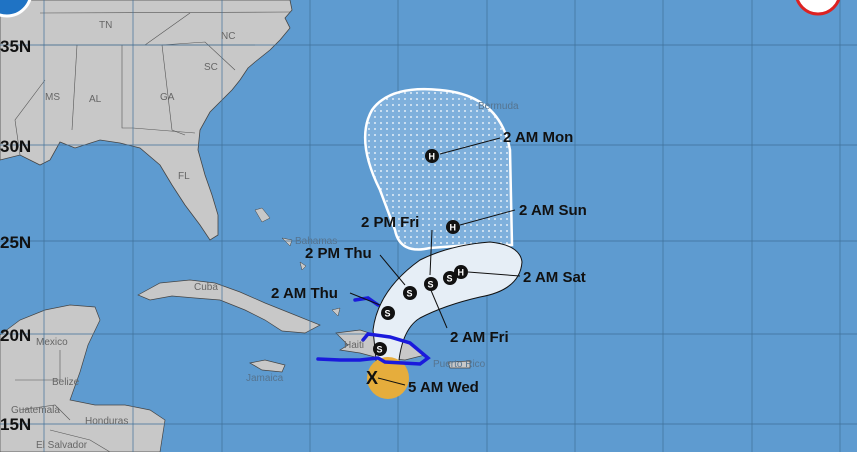 The image size is (857, 452). What do you see at coordinates (553, 210) in the screenshot?
I see `label-2am-sun: 2 AM Sun` at bounding box center [553, 210].